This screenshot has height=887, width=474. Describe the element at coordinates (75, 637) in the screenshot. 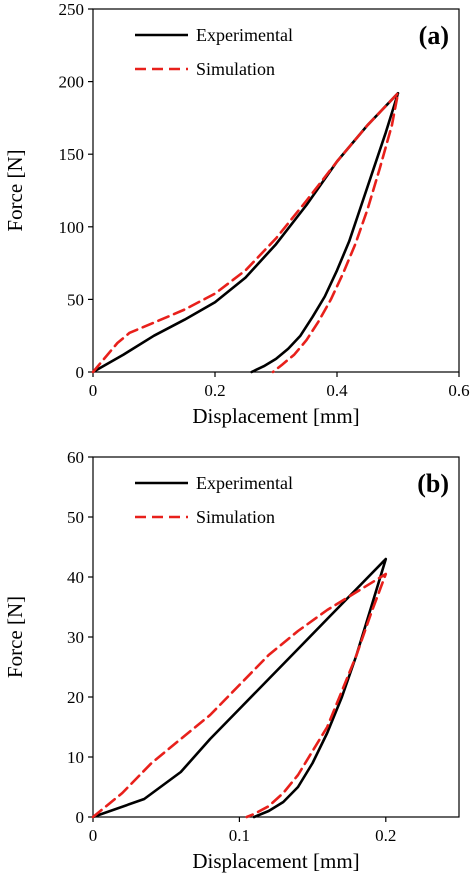

I see `y-tick-label: 30` at that location.